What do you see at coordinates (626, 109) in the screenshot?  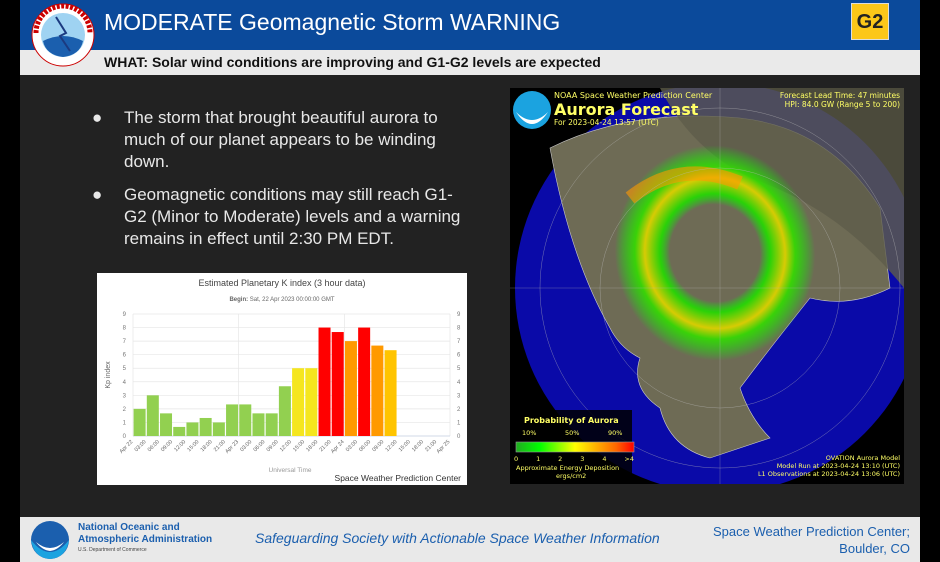 I see `aurora-title: Aurora Forecast` at bounding box center [626, 109].